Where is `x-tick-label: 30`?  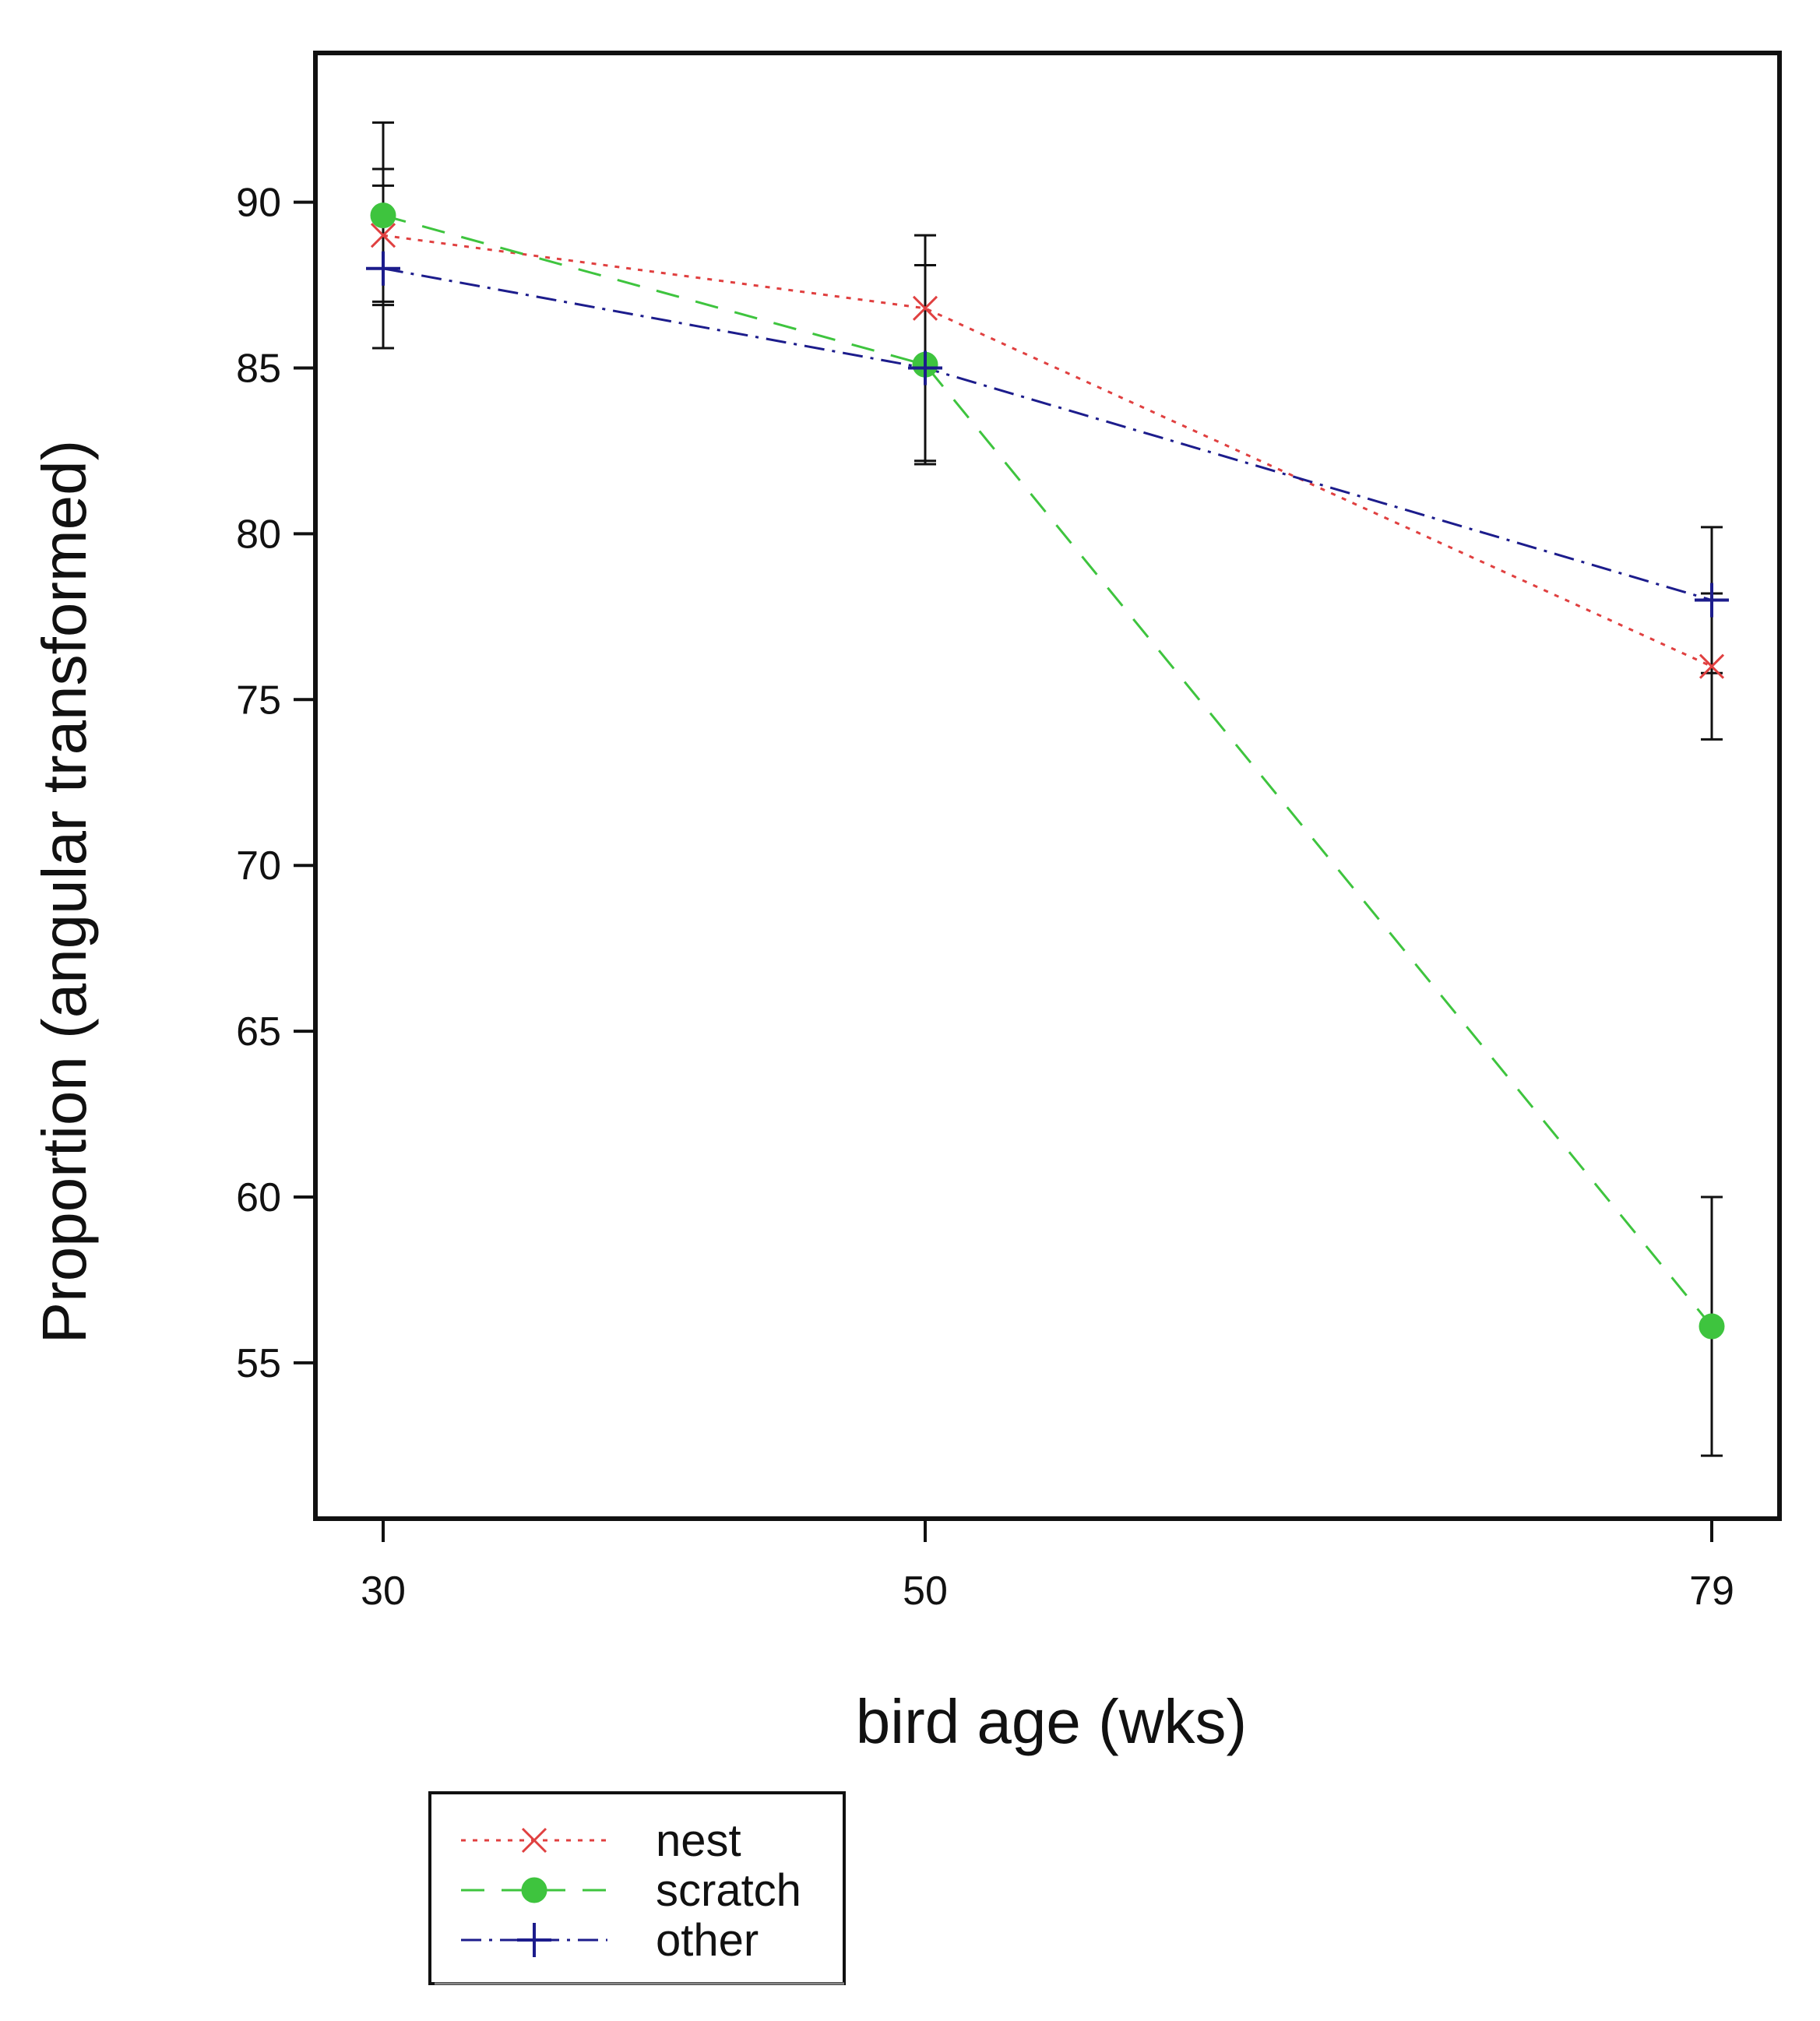
x-tick-label: 30 is located at coordinates (384, 1591).